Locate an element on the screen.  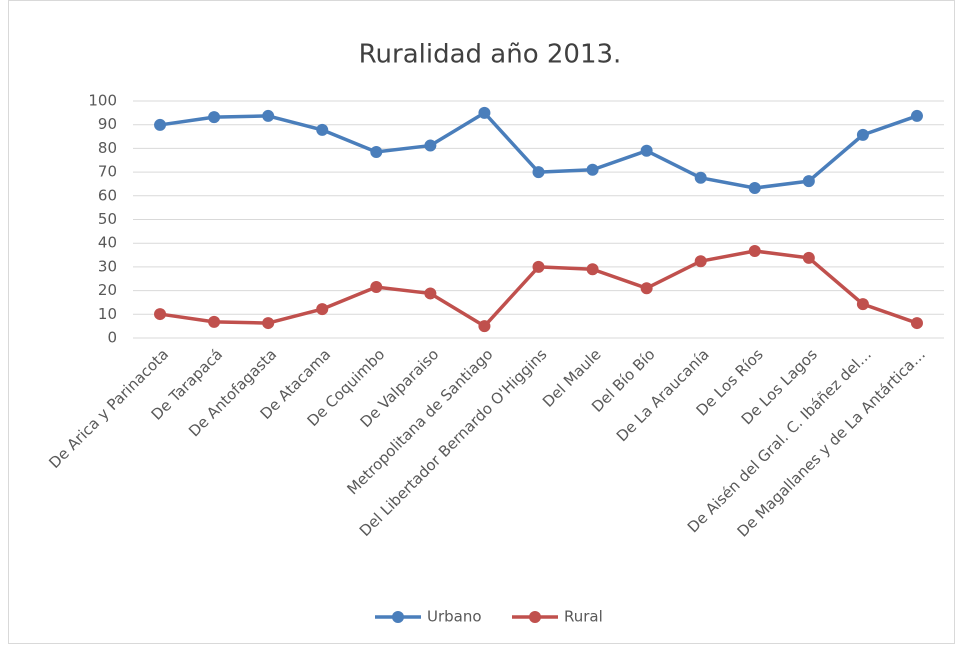
y-tick-label: 40 is located at coordinates (107, 243).